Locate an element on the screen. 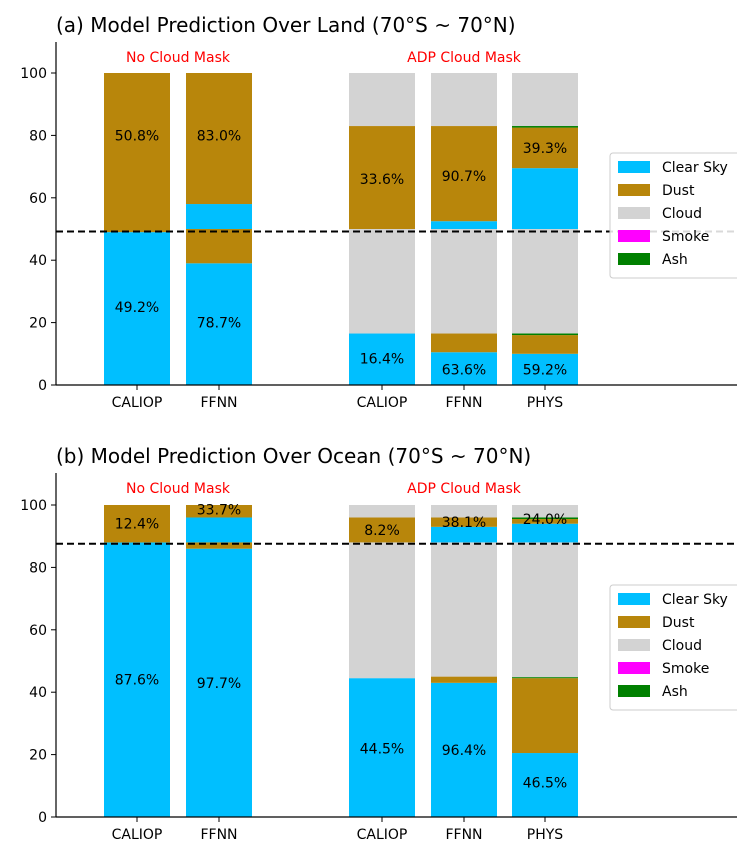 The image size is (737, 845). bar-value-label: 12.4% is located at coordinates (137, 525).